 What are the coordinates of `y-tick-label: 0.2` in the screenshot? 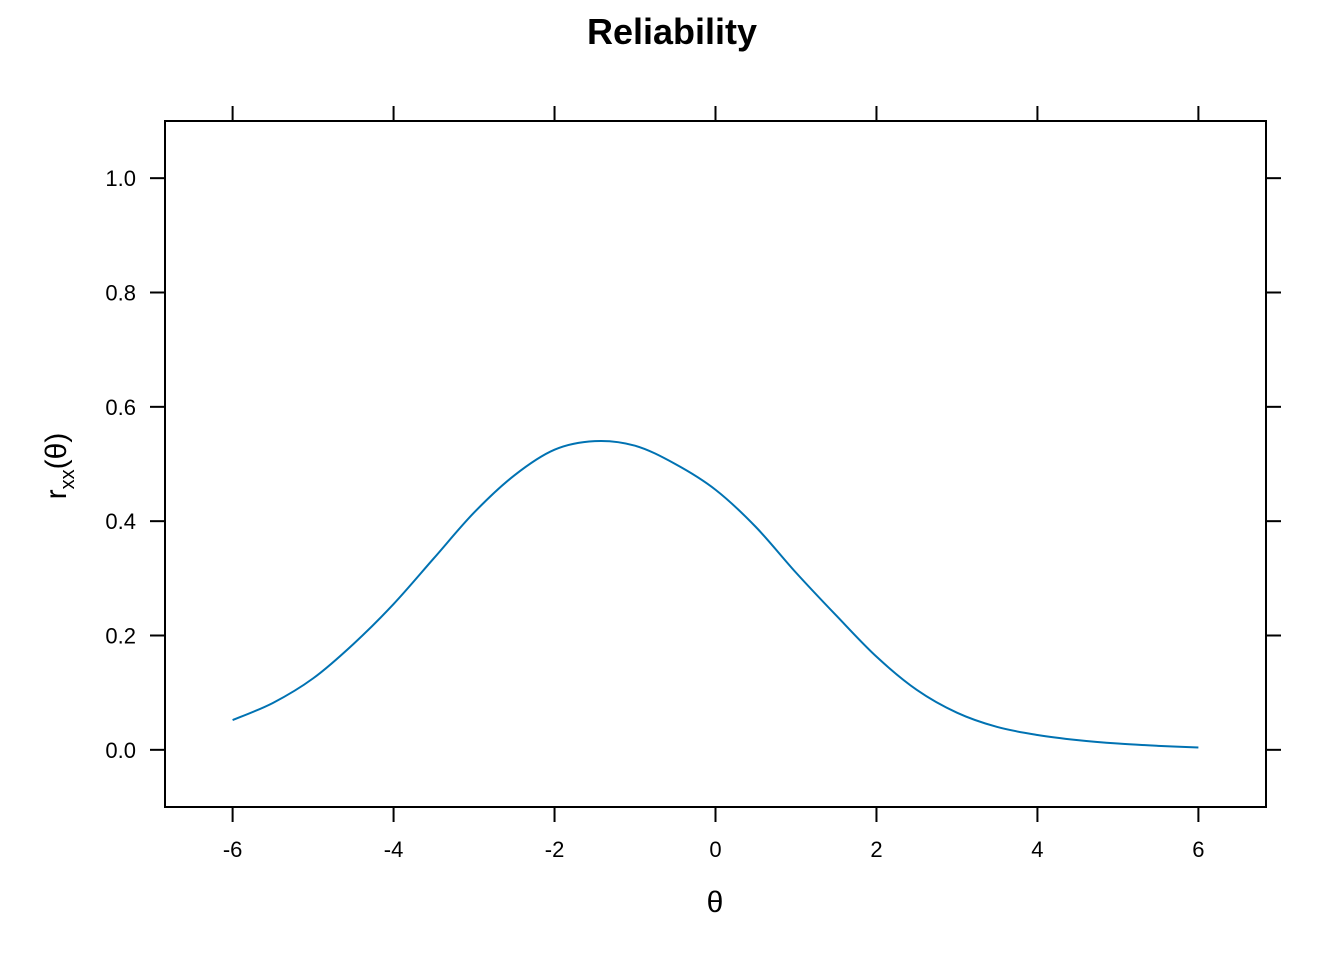 It's located at (120, 636).